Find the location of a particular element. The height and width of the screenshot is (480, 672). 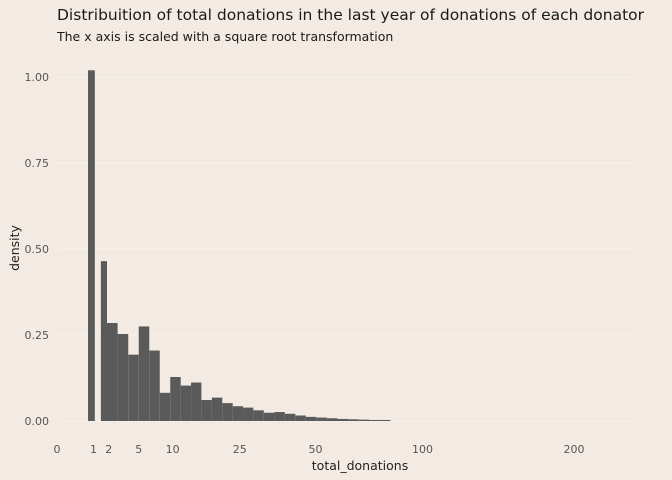

x-tick-label: 50 is located at coordinates (315, 449).